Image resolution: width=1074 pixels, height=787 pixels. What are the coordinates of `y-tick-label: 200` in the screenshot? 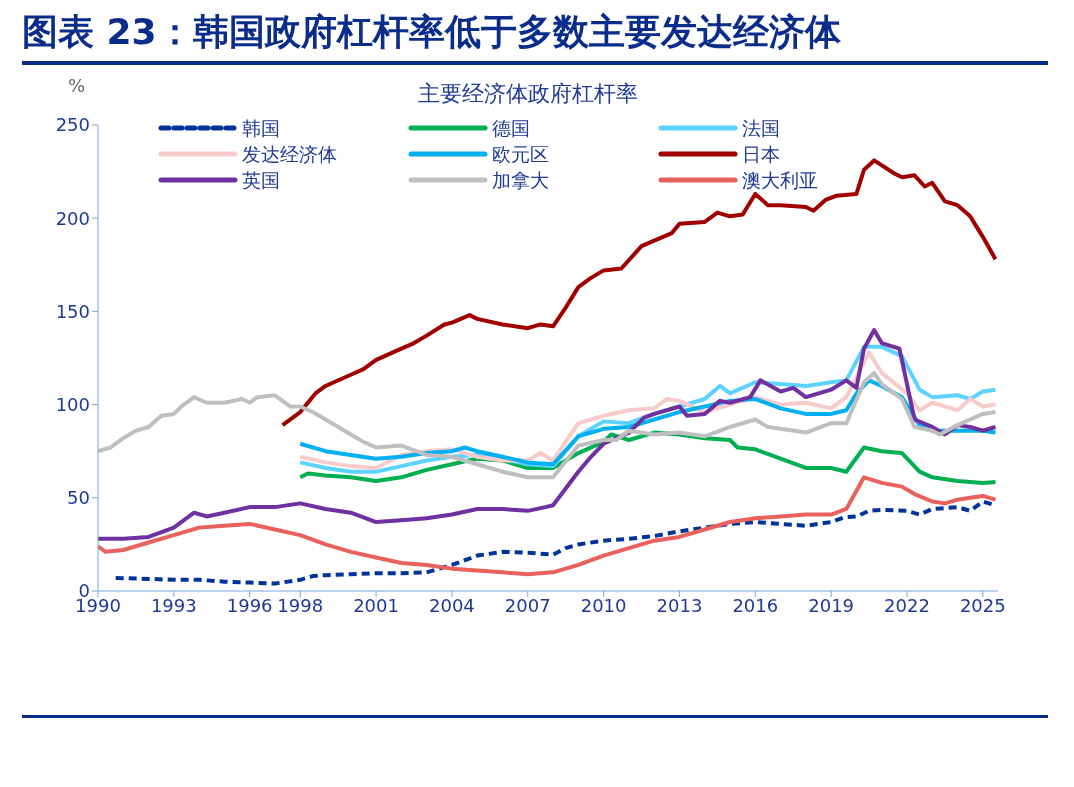 It's located at (72, 218).